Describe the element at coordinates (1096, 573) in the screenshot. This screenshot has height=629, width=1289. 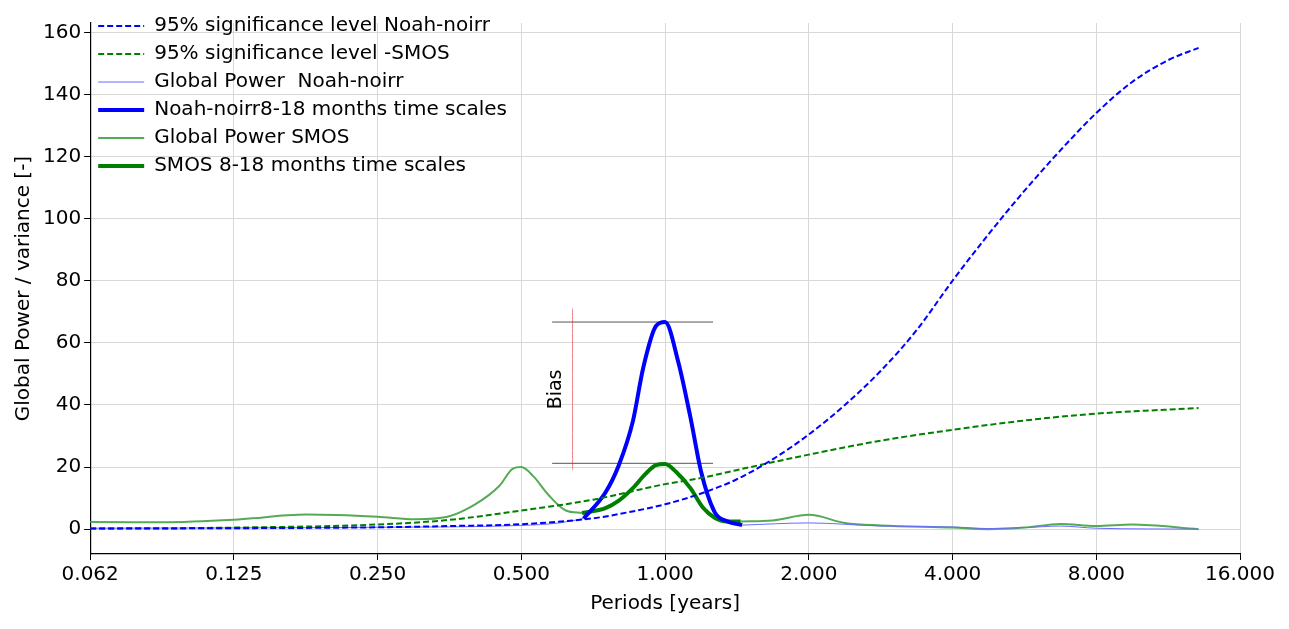
I see `x-tick-label: 8.000` at that location.